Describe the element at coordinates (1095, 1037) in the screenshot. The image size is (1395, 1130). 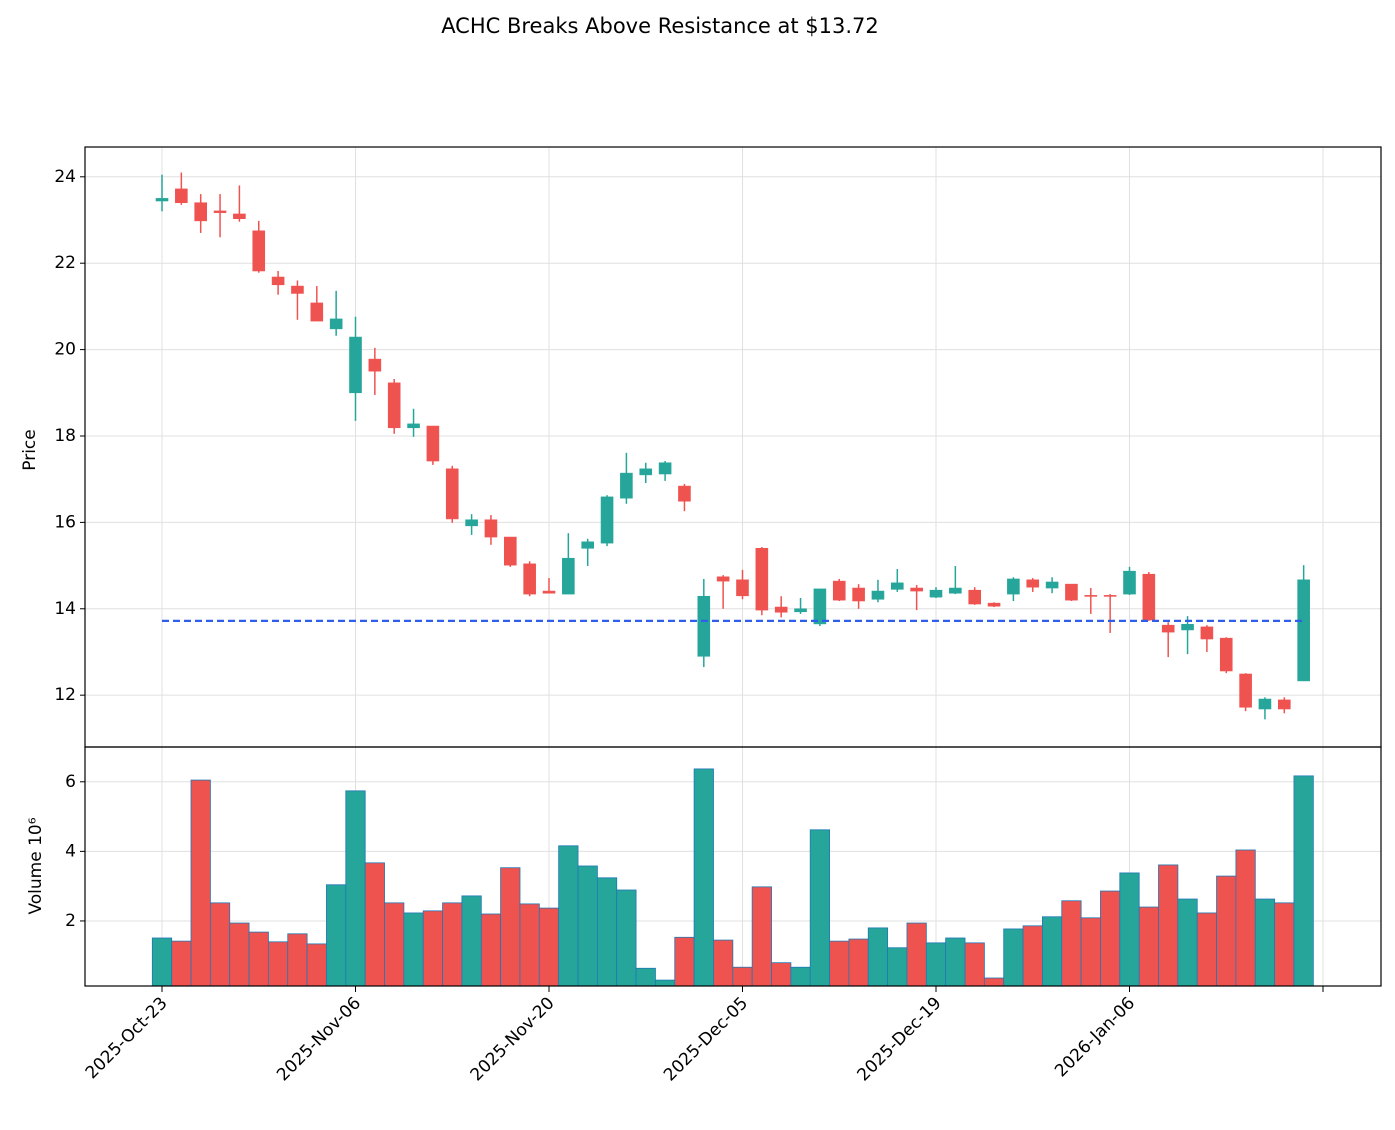
I see `x-tick-label: 2026-Jan-06` at that location.